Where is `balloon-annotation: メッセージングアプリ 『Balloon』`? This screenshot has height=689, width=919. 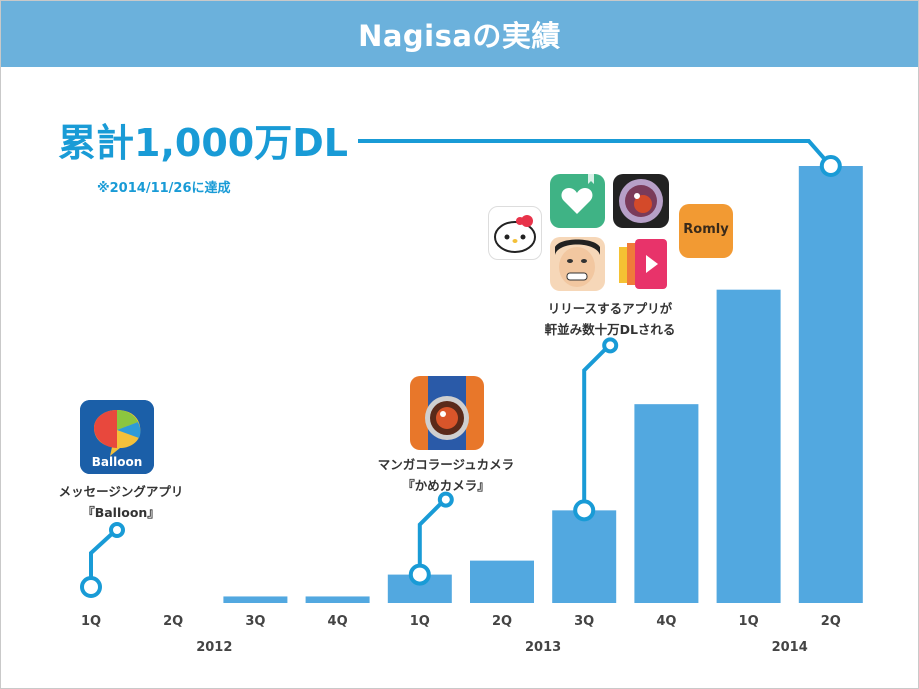
balloon-annotation: メッセージングアプリ 『Balloon』 is located at coordinates (121, 502).